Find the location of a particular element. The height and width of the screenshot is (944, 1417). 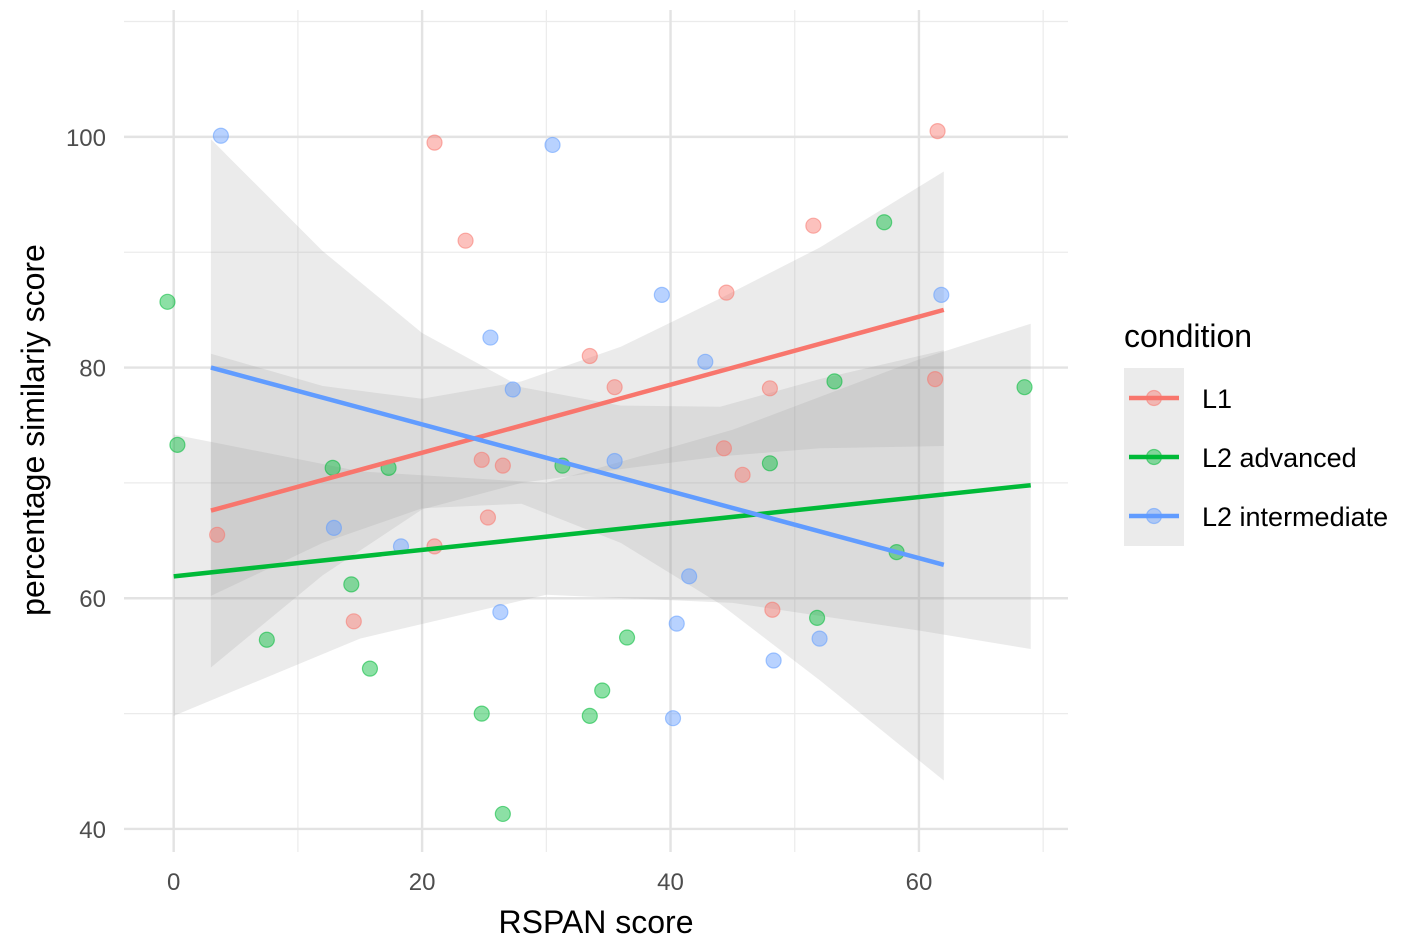

legend-label-l2-intermediate: L2 intermediate is located at coordinates (1295, 517).